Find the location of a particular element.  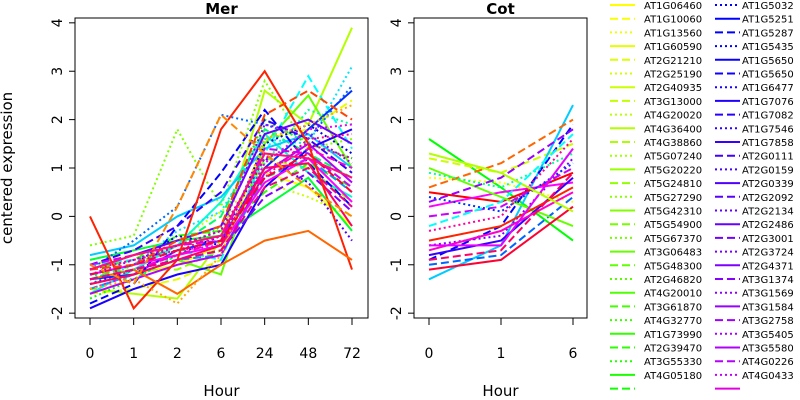

legend-label: AT4G0433 is located at coordinates (768, 376).